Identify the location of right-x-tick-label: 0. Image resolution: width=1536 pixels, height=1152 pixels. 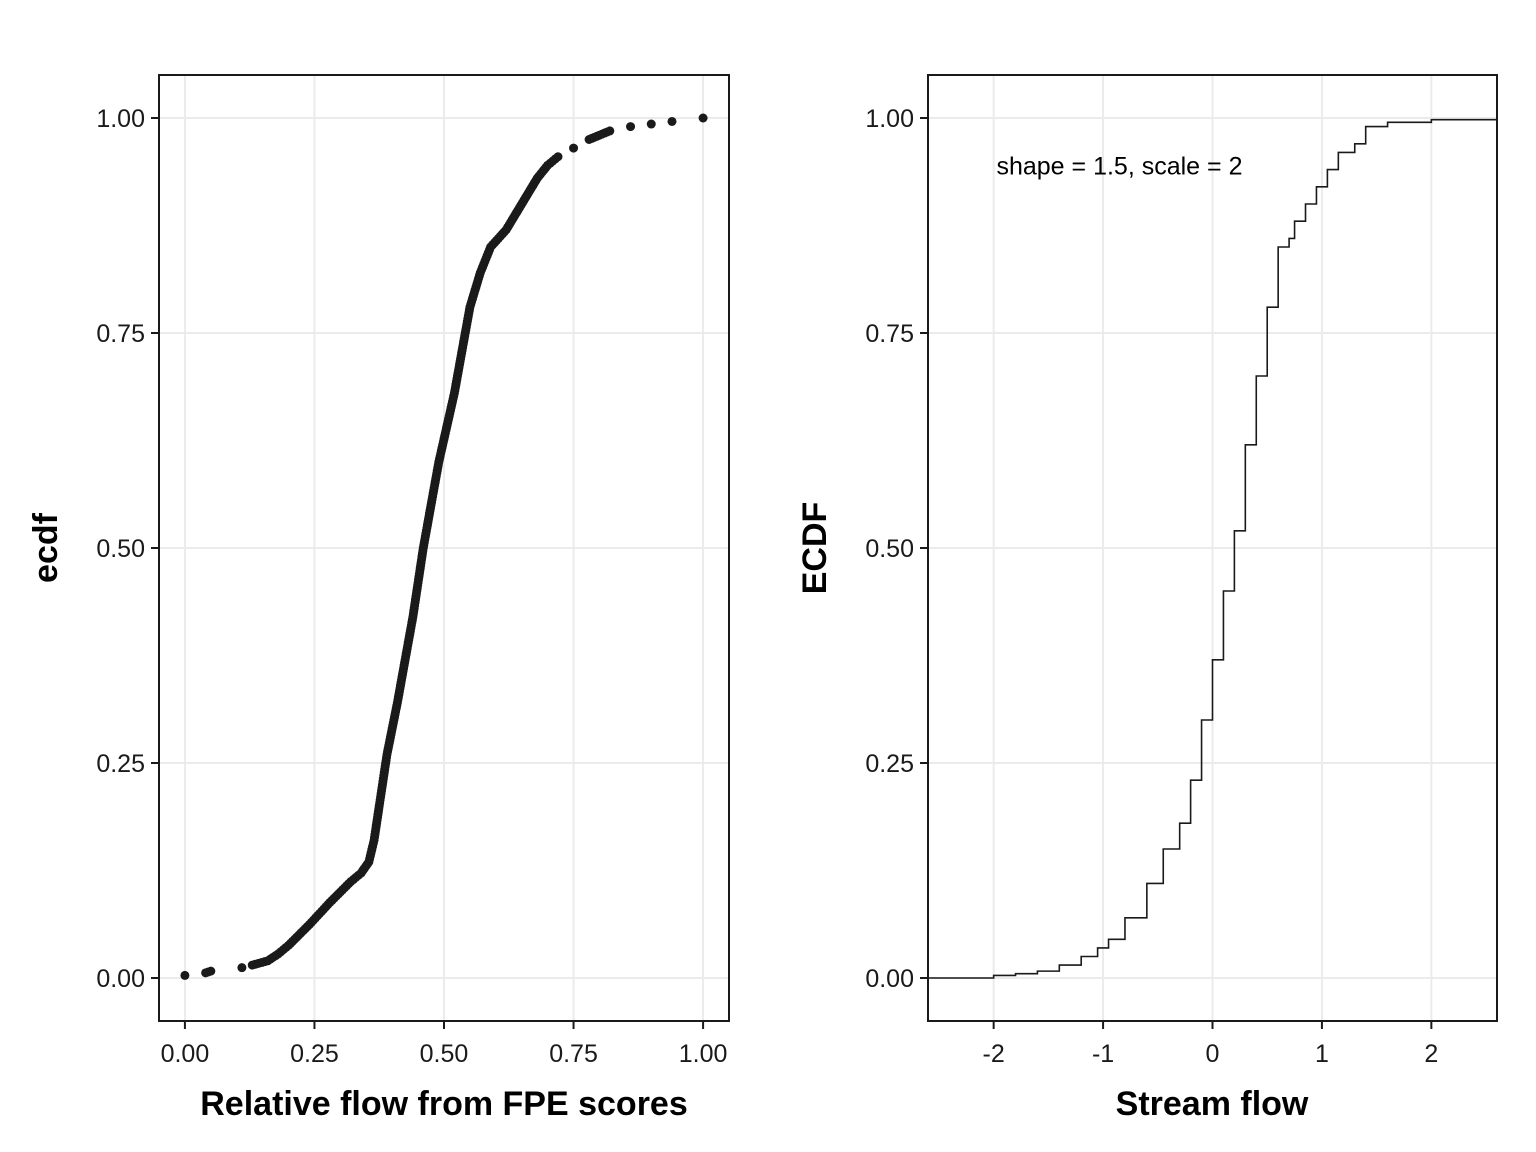
(1213, 1054).